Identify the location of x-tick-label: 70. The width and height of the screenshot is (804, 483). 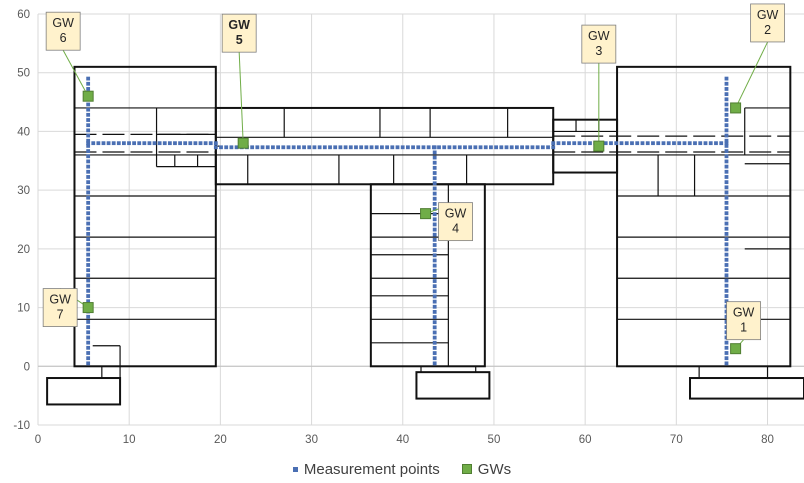
(676, 440).